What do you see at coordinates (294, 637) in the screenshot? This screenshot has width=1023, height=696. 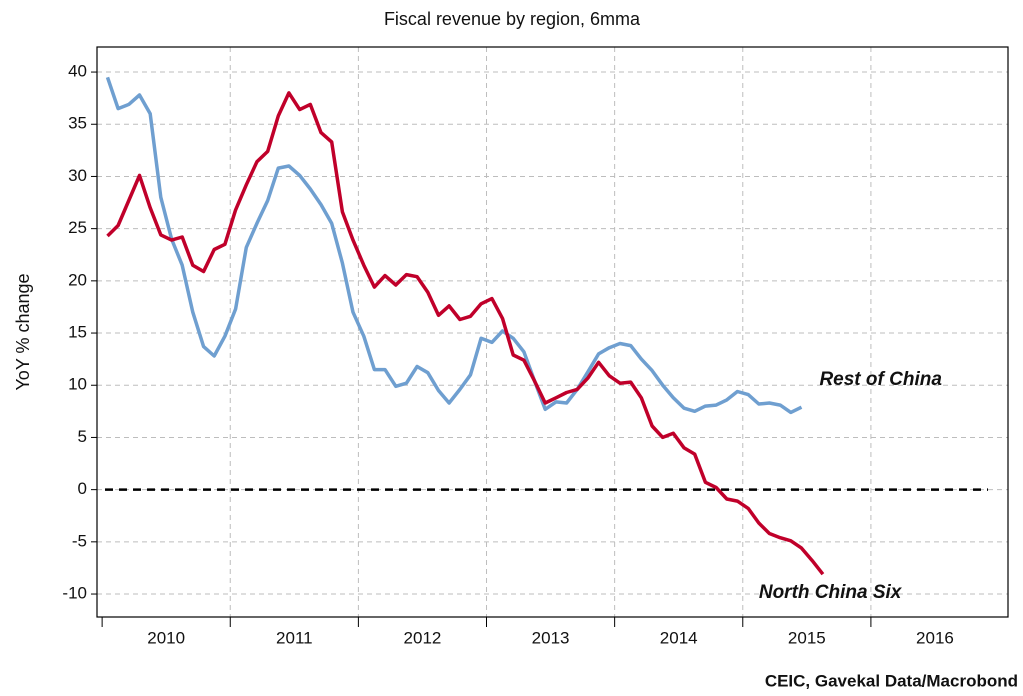 I see `x-tick-label: 2011` at bounding box center [294, 637].